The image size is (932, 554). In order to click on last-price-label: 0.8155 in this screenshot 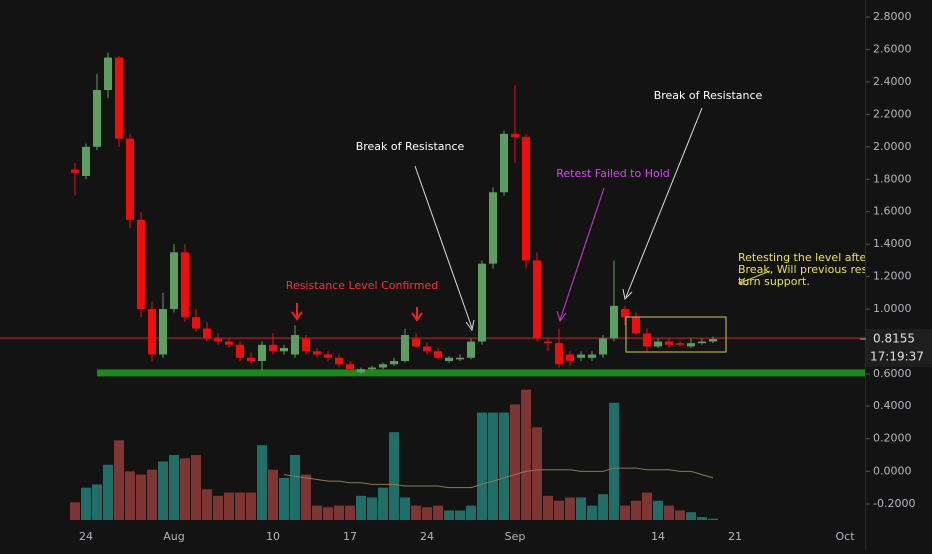, I will do `click(894, 339)`.